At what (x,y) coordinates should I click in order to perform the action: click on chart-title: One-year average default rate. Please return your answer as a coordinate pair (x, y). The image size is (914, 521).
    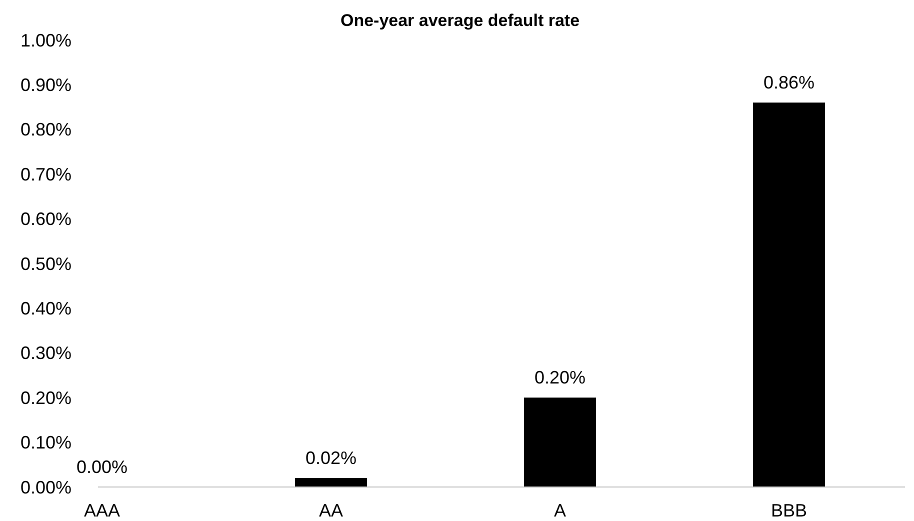
    Looking at the image, I should click on (460, 20).